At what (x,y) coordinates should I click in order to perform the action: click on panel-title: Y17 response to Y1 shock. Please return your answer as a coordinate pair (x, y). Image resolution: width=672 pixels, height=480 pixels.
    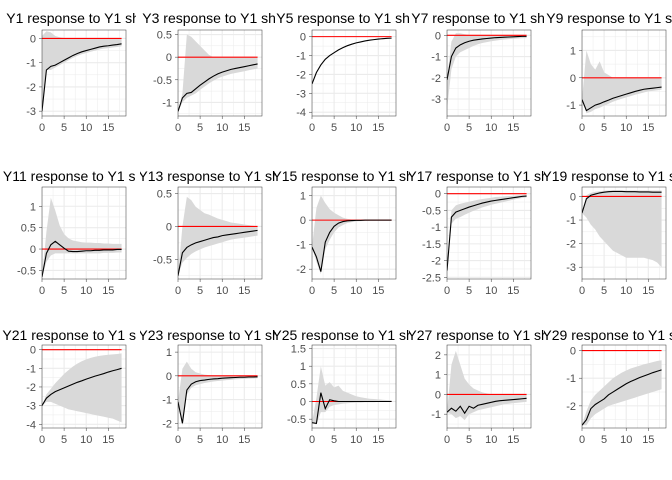
    Looking at the image, I should click on (489, 176).